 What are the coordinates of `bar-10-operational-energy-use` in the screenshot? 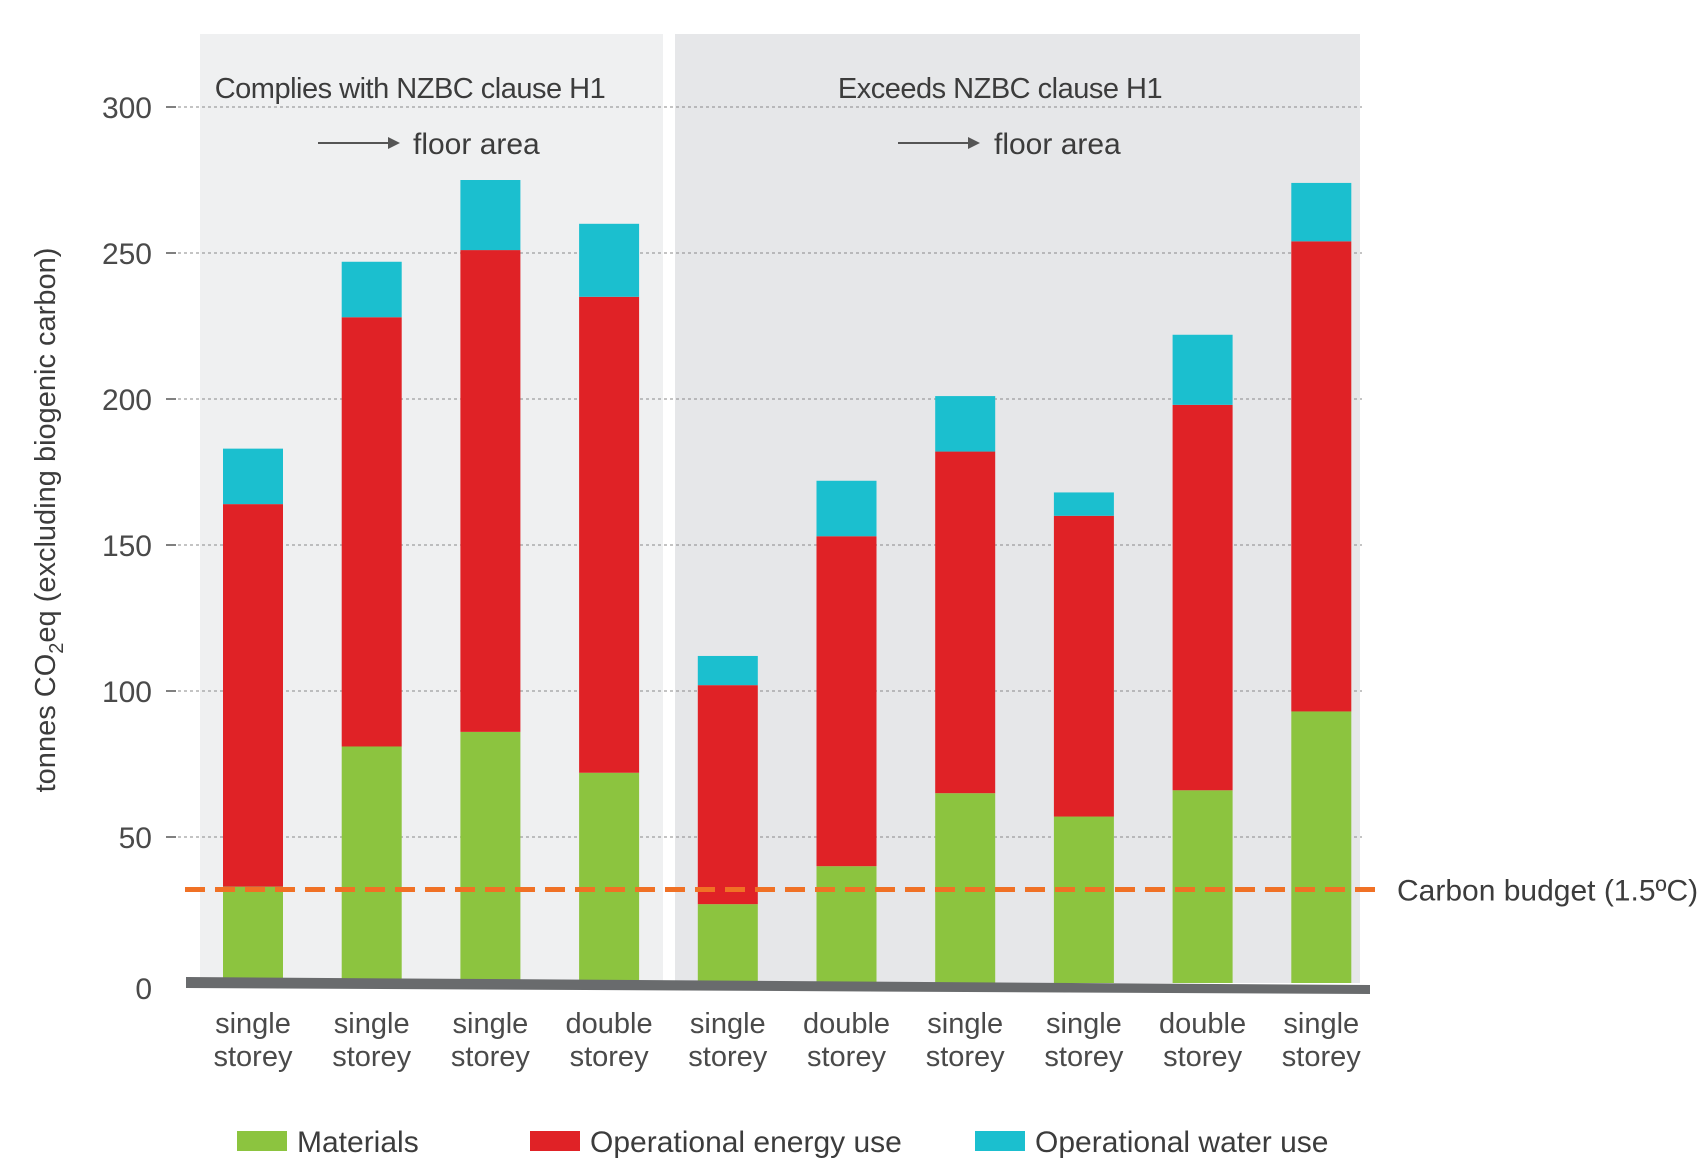 It's located at (1321, 476).